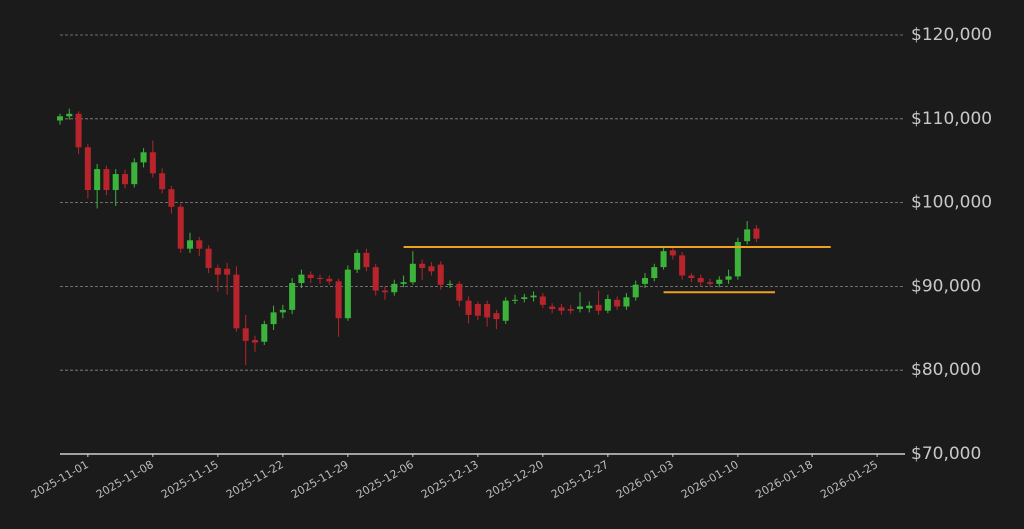 This screenshot has height=529, width=1024. I want to click on y-tick-label: $100,000, so click(951, 203).